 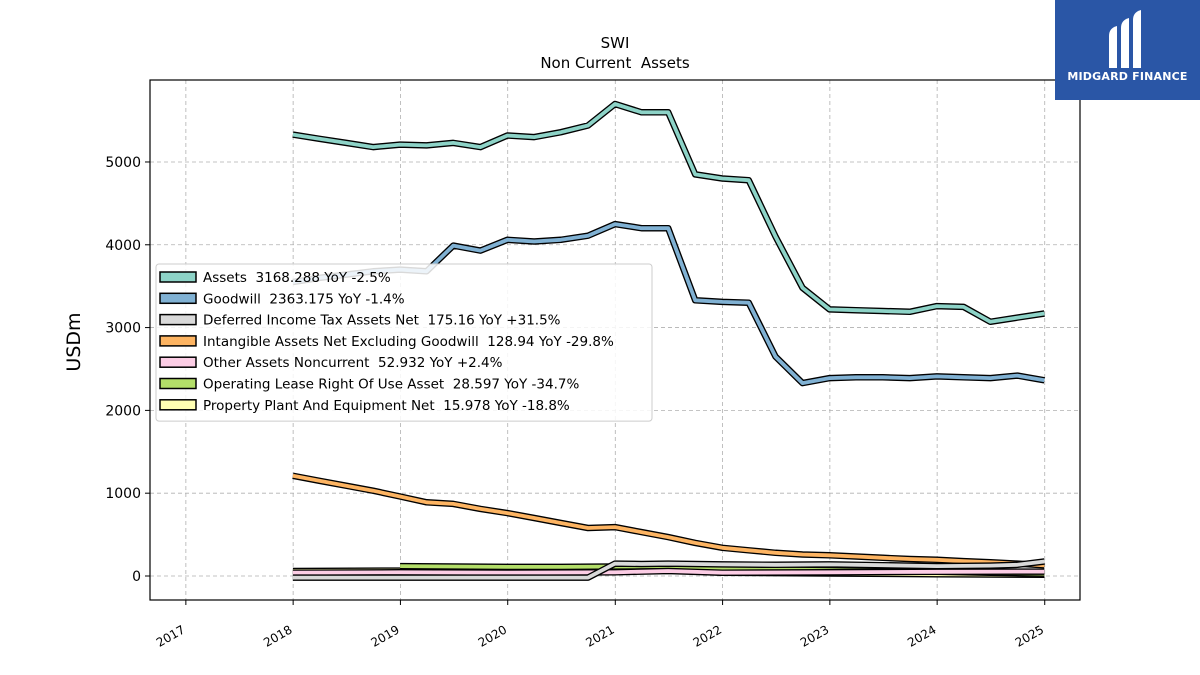 I want to click on brand-logo: MIDGARD FINANCE, so click(x=1127, y=50).